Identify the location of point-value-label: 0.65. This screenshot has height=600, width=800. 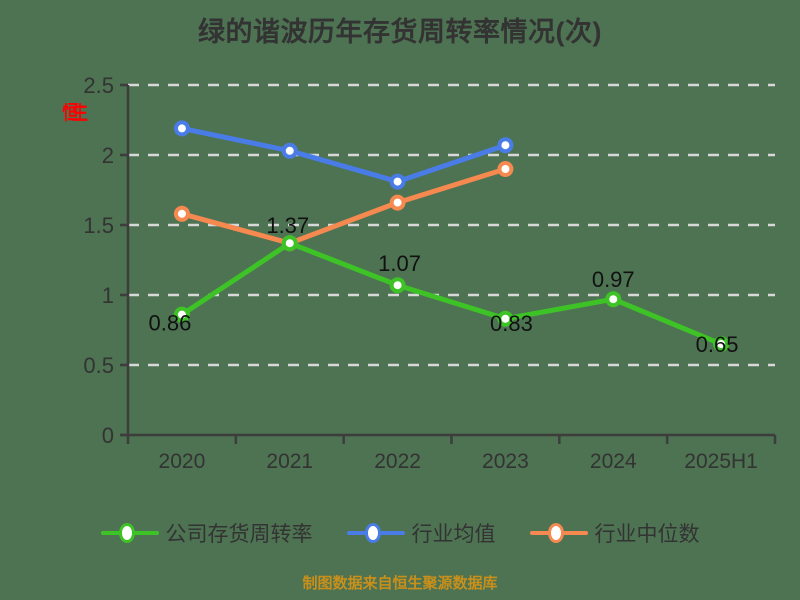
(717, 344).